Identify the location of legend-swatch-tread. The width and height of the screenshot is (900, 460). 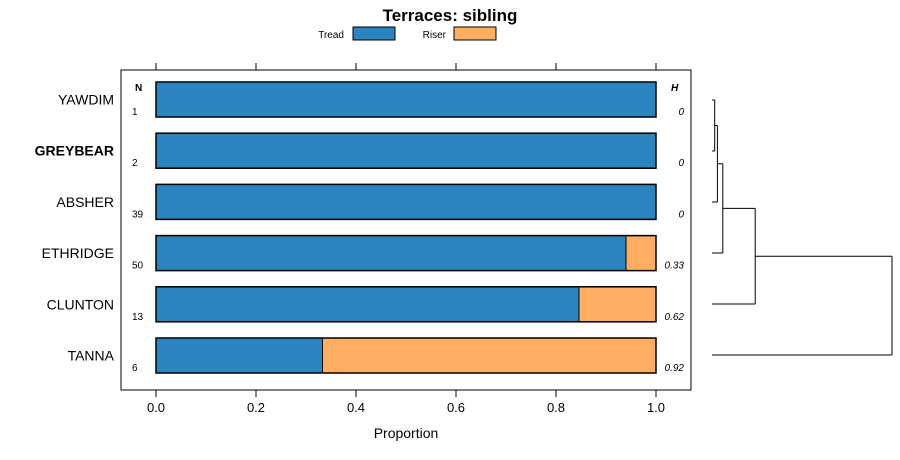
(374, 33).